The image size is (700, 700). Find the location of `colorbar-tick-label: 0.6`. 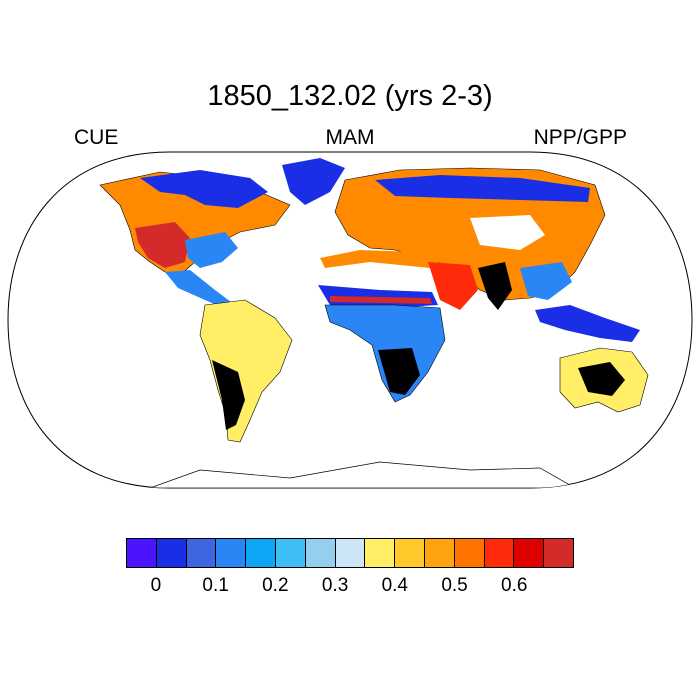

colorbar-tick-label: 0.6 is located at coordinates (514, 585).